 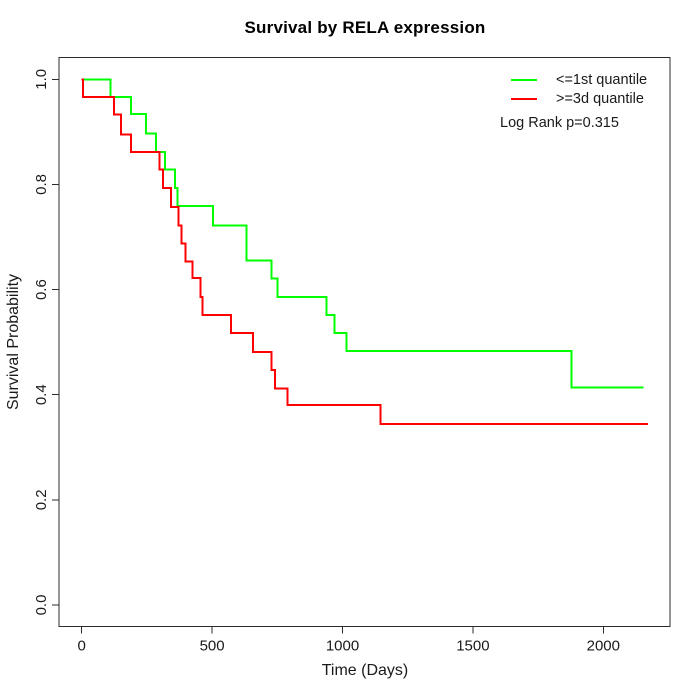 I want to click on legend-label-third-quantile: >=3d quantile, so click(x=600, y=98).